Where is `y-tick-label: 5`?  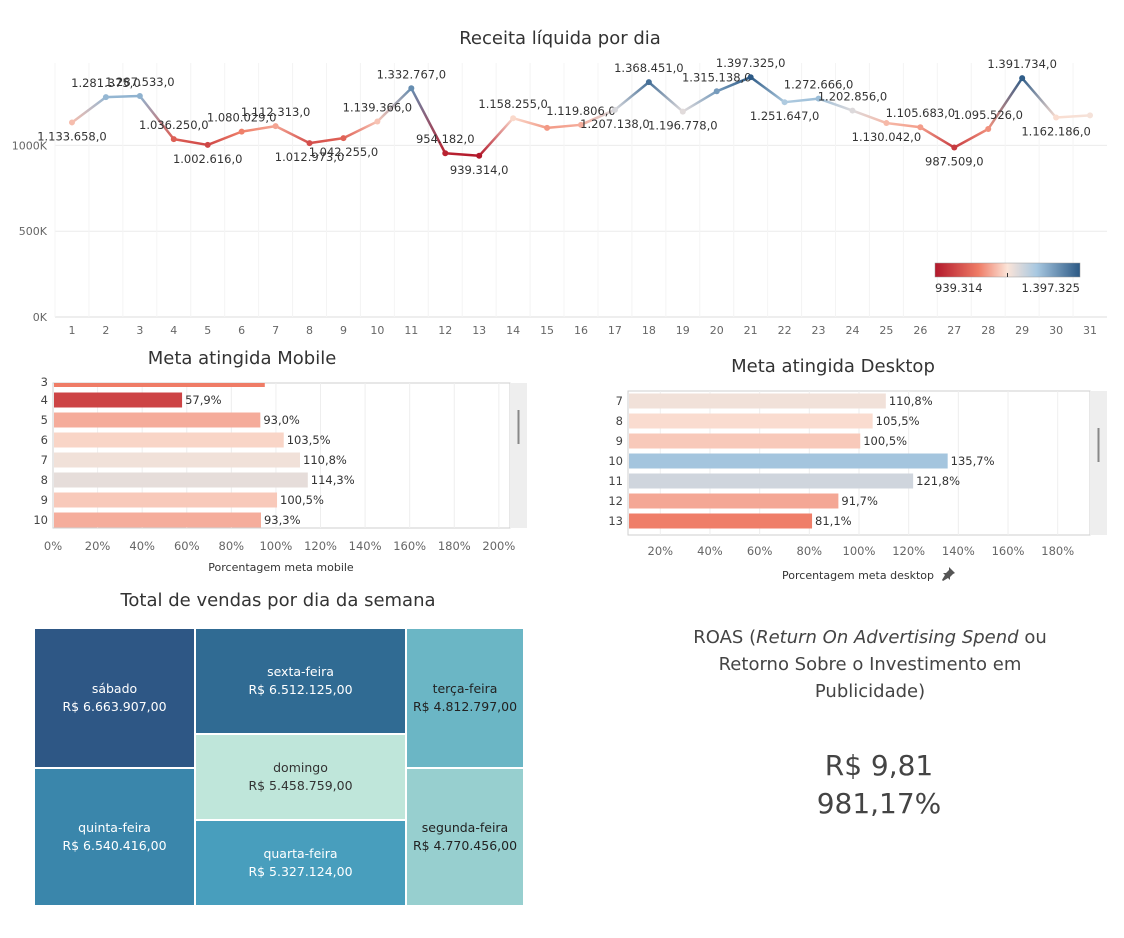
y-tick-label: 5 is located at coordinates (44, 420).